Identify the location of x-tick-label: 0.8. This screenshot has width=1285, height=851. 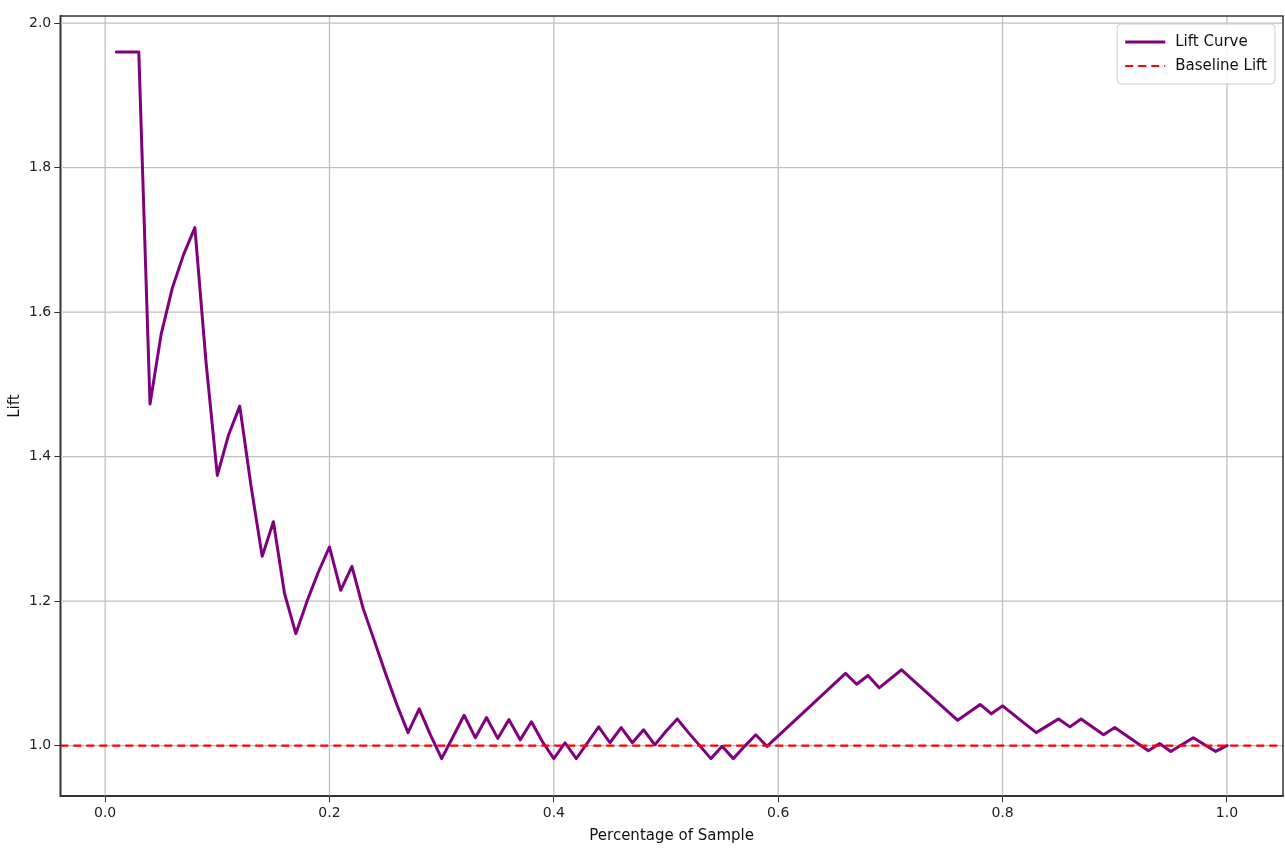
(1002, 812).